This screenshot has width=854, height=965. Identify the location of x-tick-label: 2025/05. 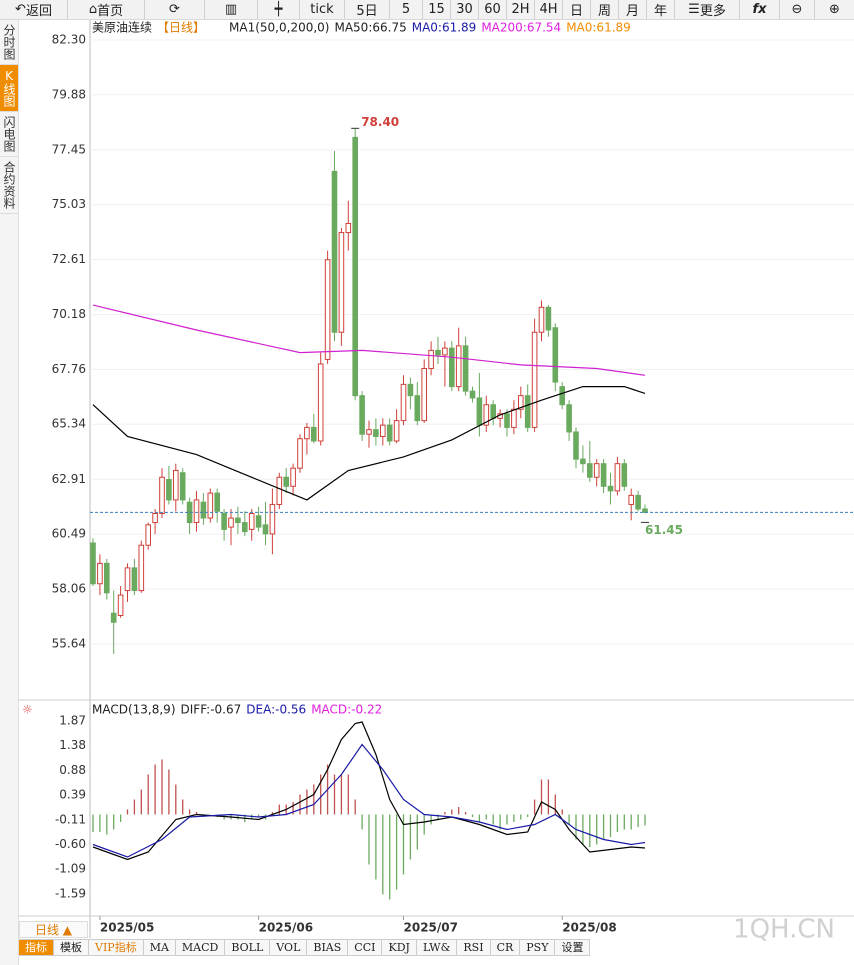
(127, 928).